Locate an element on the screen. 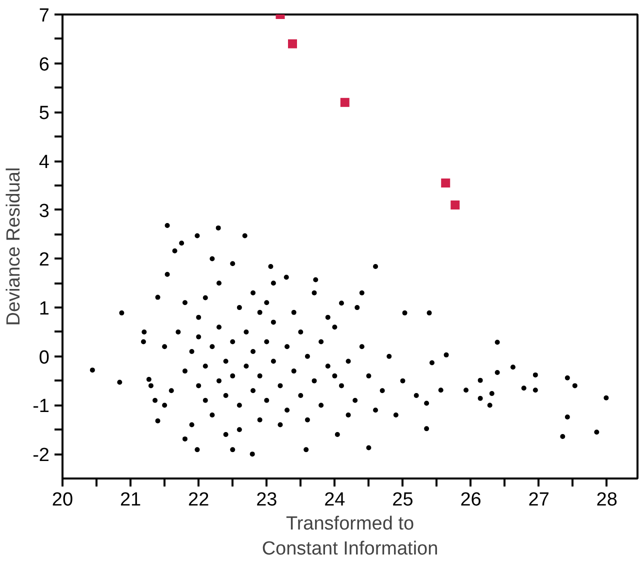 This screenshot has height=562, width=641. x-tick-label: 21 is located at coordinates (131, 500).